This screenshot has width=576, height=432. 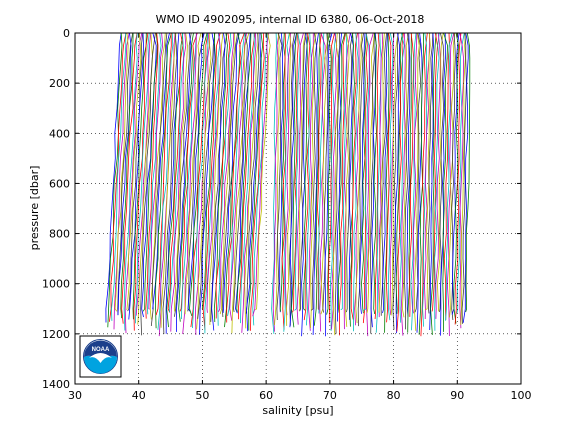 I want to click on y-tick-label: 800, so click(x=59, y=234).